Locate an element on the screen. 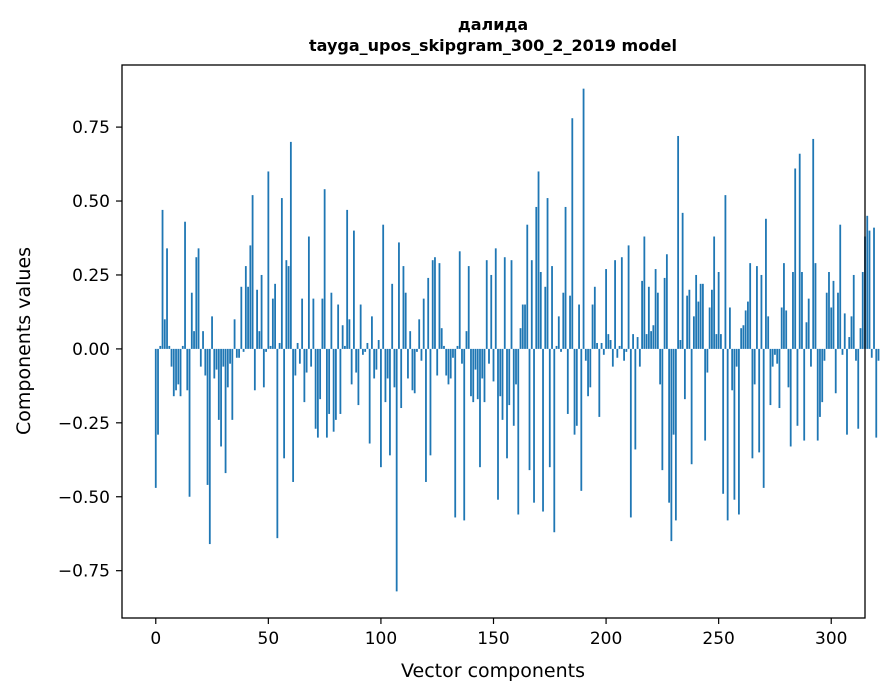  y-tick-label: −0.50 is located at coordinates (84, 498).